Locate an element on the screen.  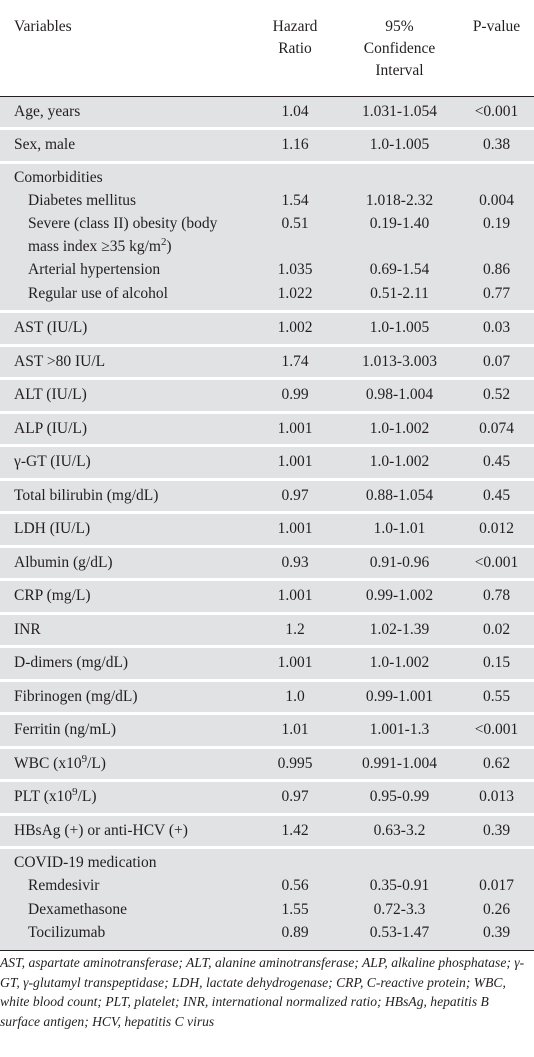
cell-variable: Regular use of alcohol is located at coordinates (125, 296).